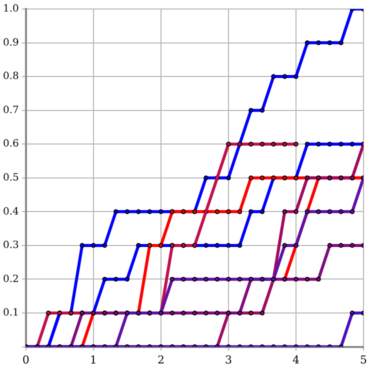 The height and width of the screenshot is (370, 370). I want to click on y-tick-label: 0.6, so click(10, 144).